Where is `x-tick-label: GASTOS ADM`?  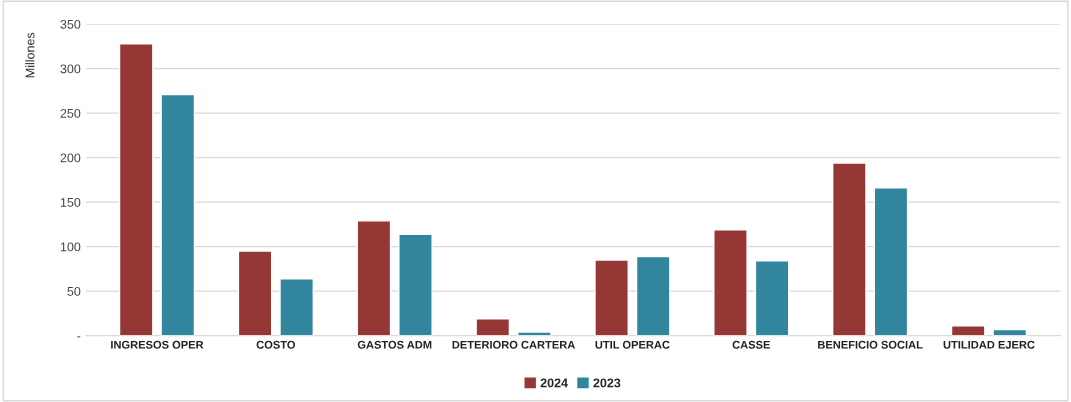 x-tick-label: GASTOS ADM is located at coordinates (394, 344).